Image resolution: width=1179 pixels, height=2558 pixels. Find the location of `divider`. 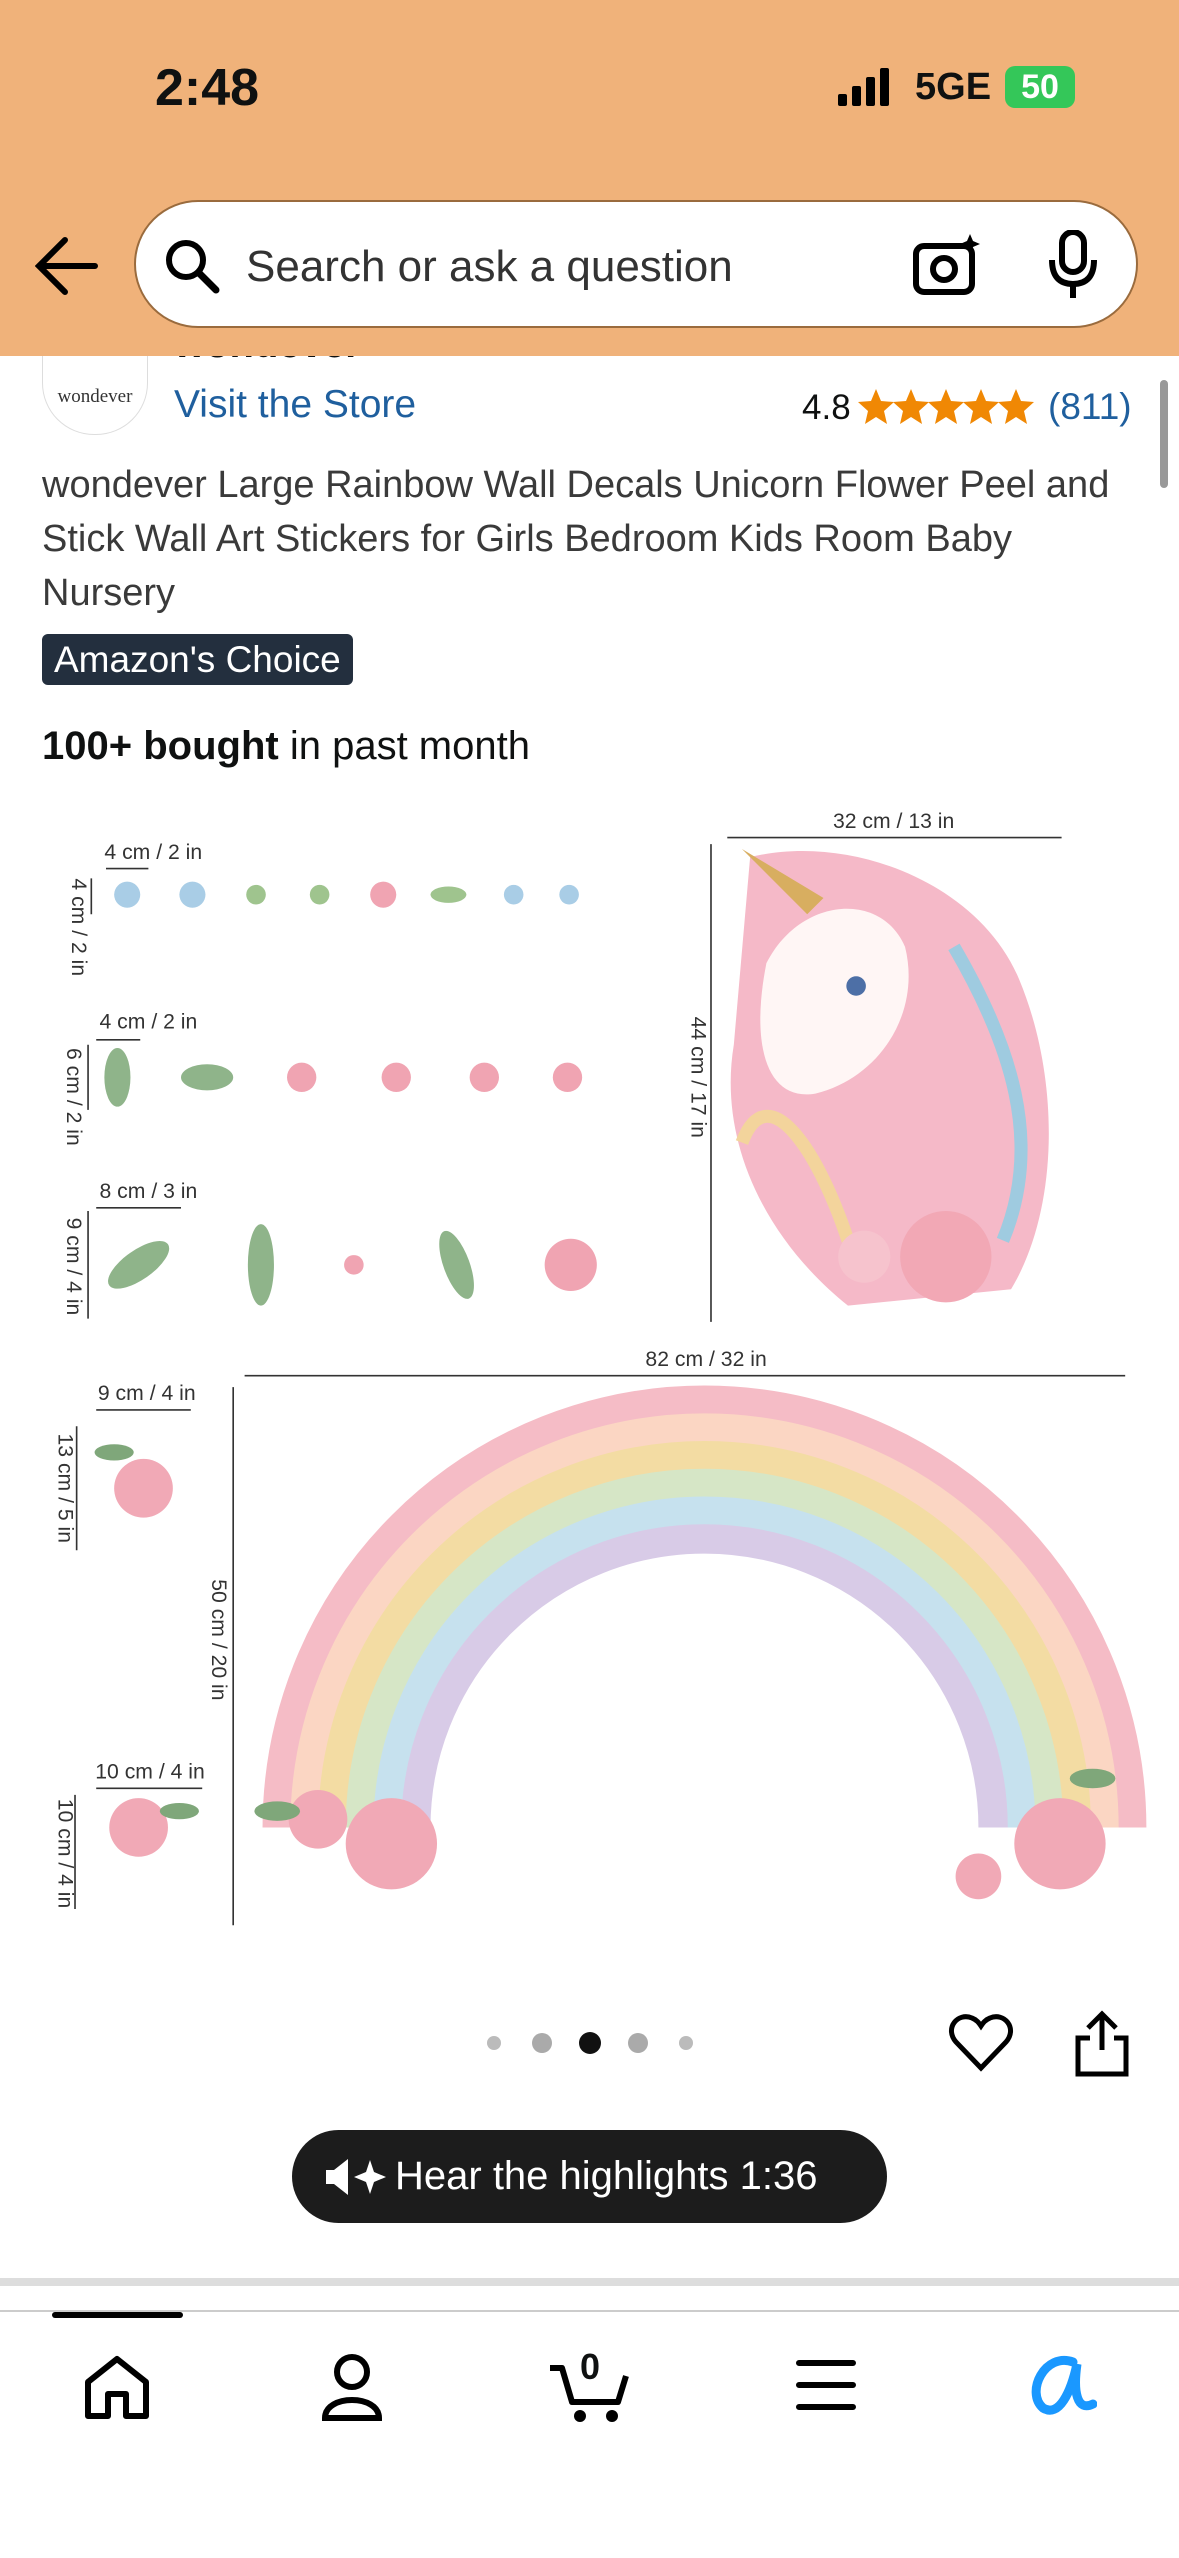

divider is located at coordinates (589, 2282).